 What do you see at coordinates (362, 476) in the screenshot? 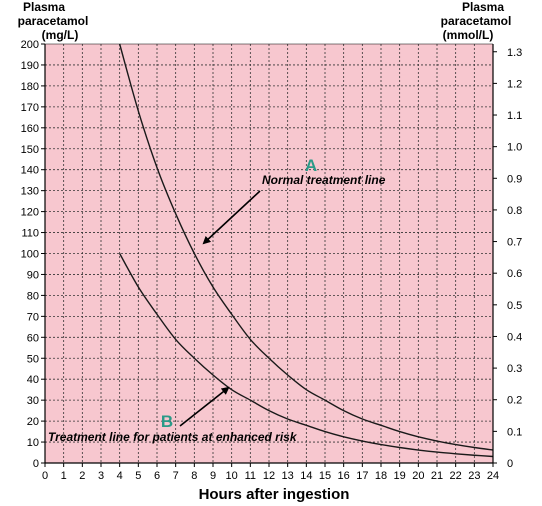
I see `x-tick-label: 17` at bounding box center [362, 476].